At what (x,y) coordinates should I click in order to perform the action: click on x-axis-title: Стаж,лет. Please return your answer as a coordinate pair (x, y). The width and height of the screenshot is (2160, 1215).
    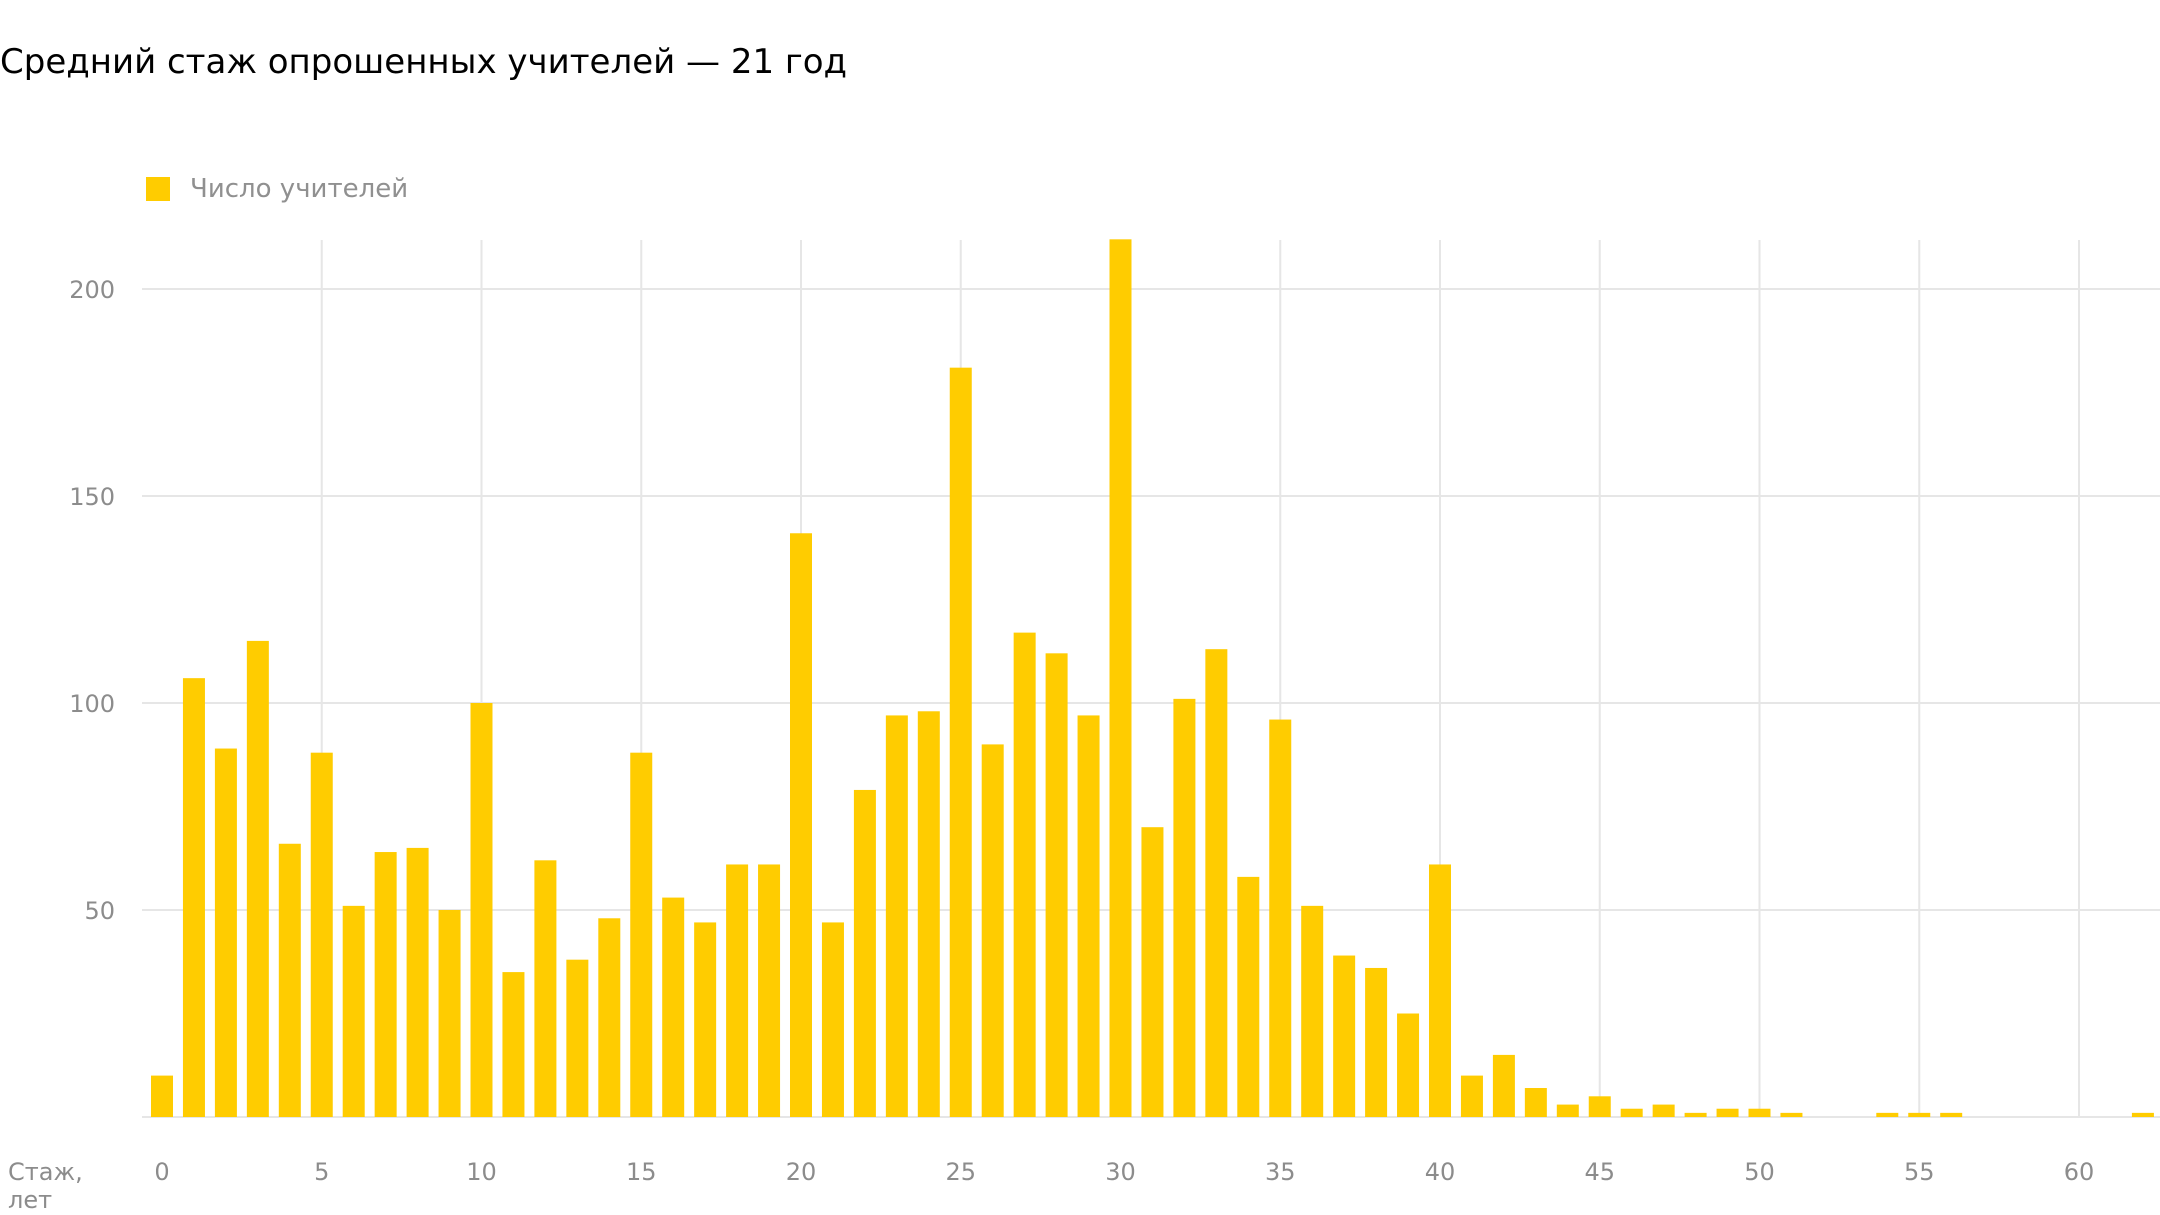
    Looking at the image, I should click on (45, 1186).